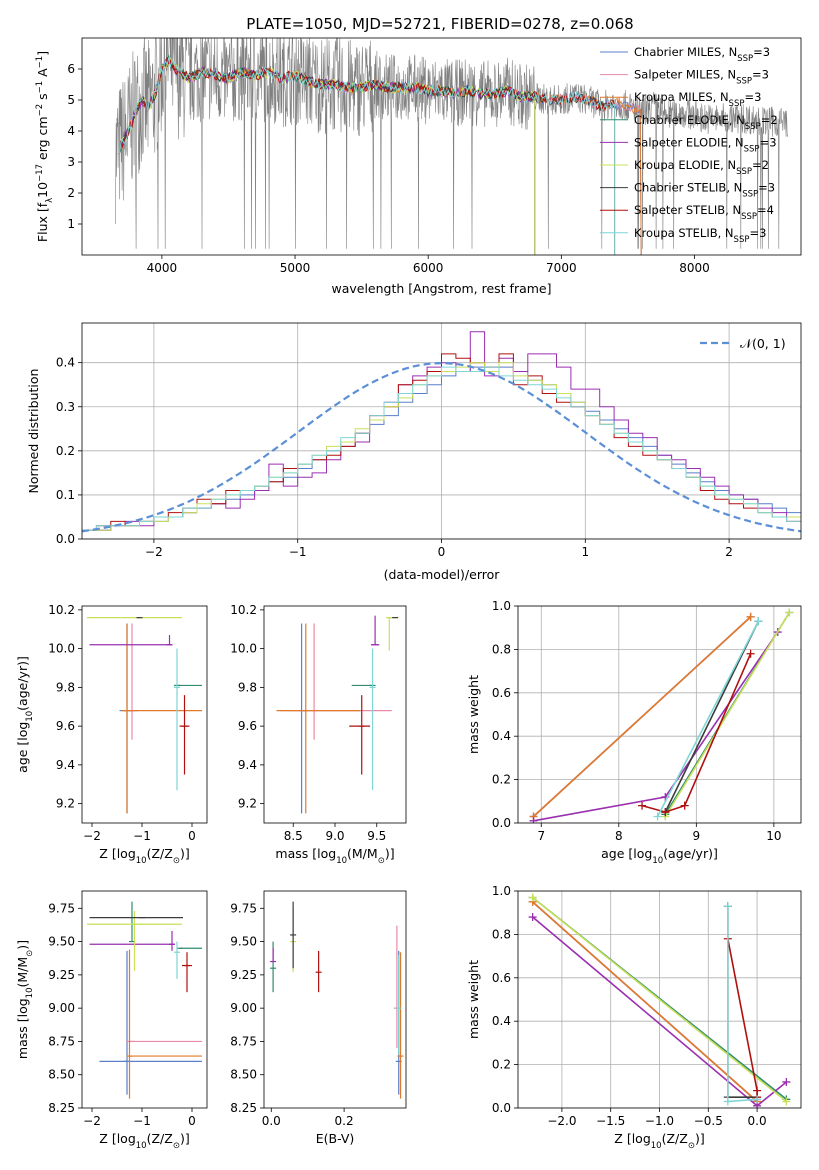 The height and width of the screenshot is (1170, 819). I want to click on legend-entry: Salpeter STELIB, NSSP=4, so click(704, 212).